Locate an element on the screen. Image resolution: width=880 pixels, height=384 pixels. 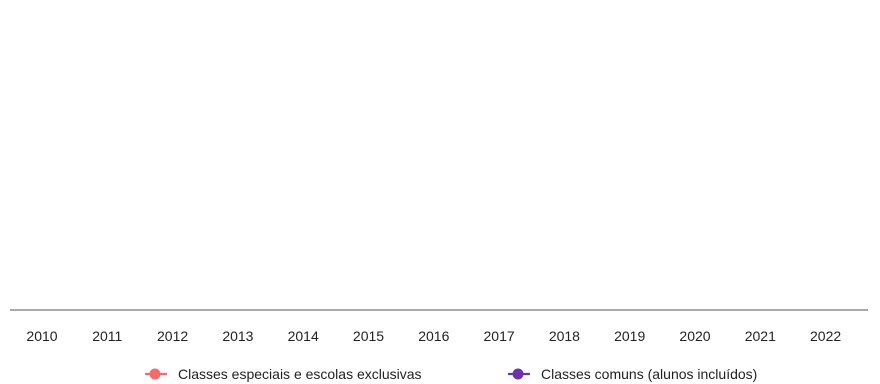
legend-item-2: Classes comuns (alunos incluídos) is located at coordinates (632, 374).